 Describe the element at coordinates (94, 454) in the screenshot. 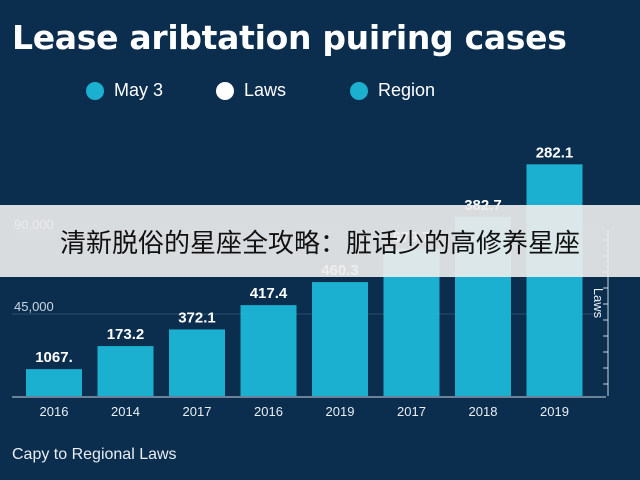

I see `source-note: Capy to Regional Laws` at that location.